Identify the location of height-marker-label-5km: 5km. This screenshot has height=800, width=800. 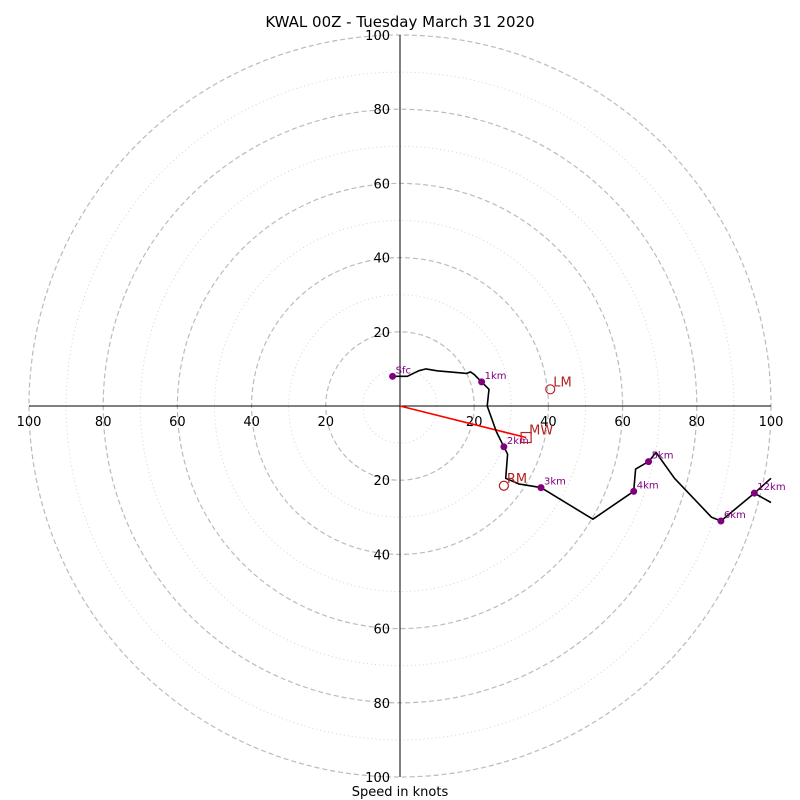
(663, 456).